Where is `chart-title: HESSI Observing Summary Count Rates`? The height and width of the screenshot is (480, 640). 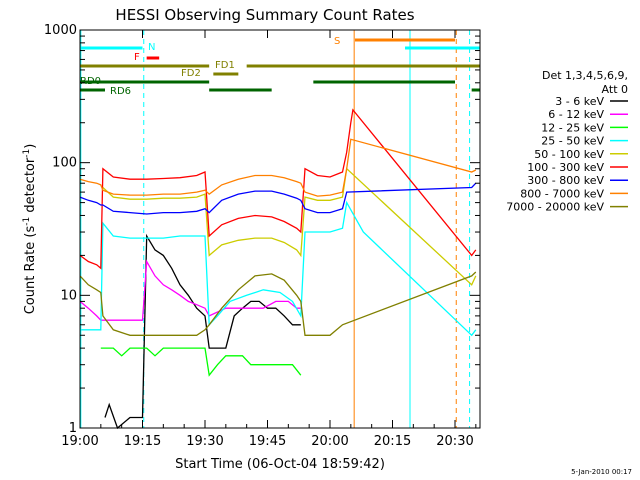
chart-title: HESSI Observing Summary Count Rates is located at coordinates (264, 15).